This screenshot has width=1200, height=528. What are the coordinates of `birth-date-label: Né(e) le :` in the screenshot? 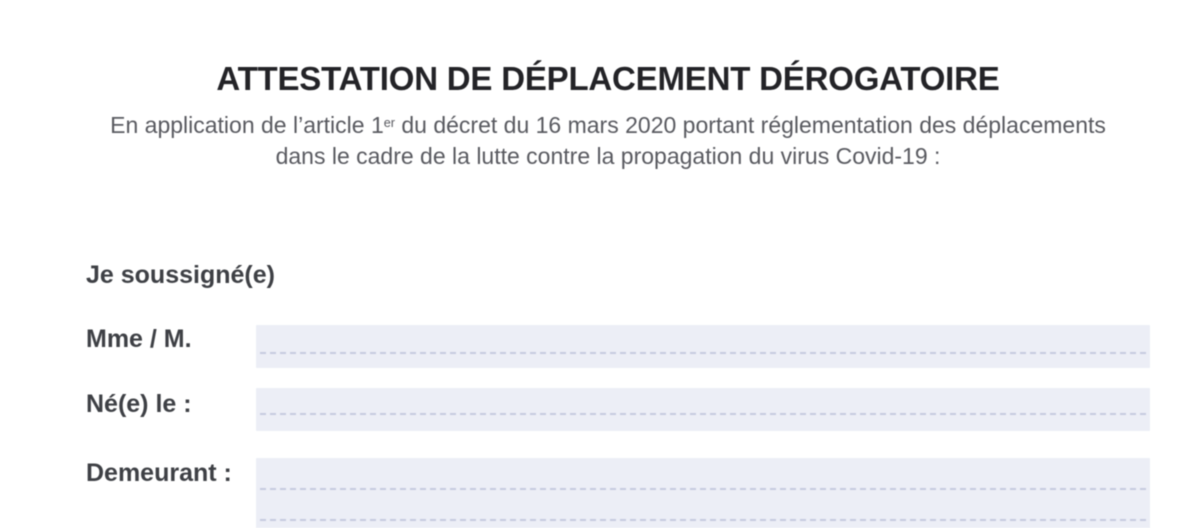 It's located at (139, 404).